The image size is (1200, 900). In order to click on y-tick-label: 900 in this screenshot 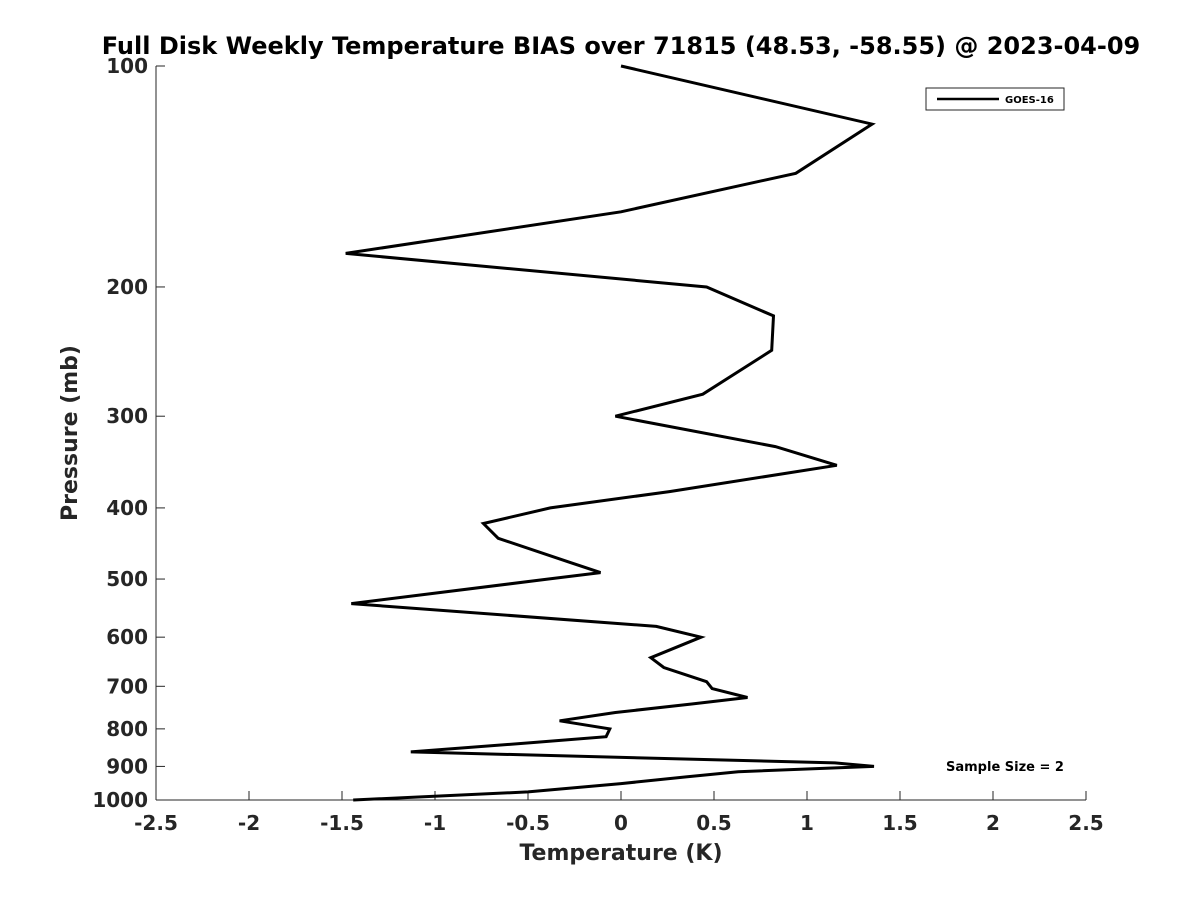, I will do `click(127, 766)`.